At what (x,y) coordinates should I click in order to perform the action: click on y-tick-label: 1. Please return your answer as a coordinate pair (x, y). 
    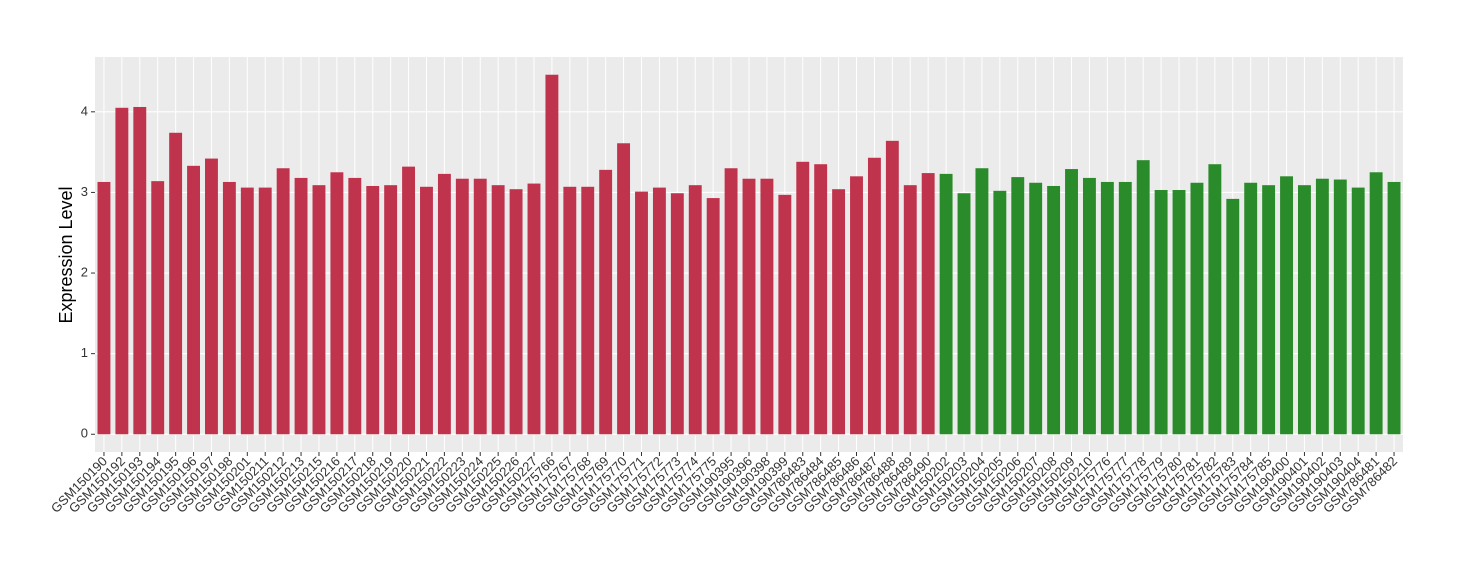
    Looking at the image, I should click on (84, 352).